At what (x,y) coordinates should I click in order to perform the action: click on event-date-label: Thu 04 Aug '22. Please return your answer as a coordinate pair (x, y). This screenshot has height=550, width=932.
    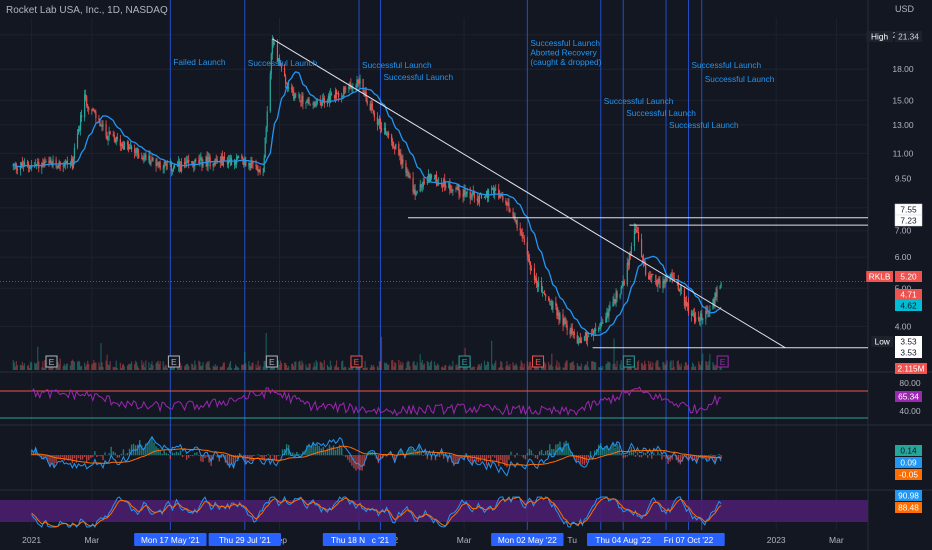
    Looking at the image, I should click on (623, 539).